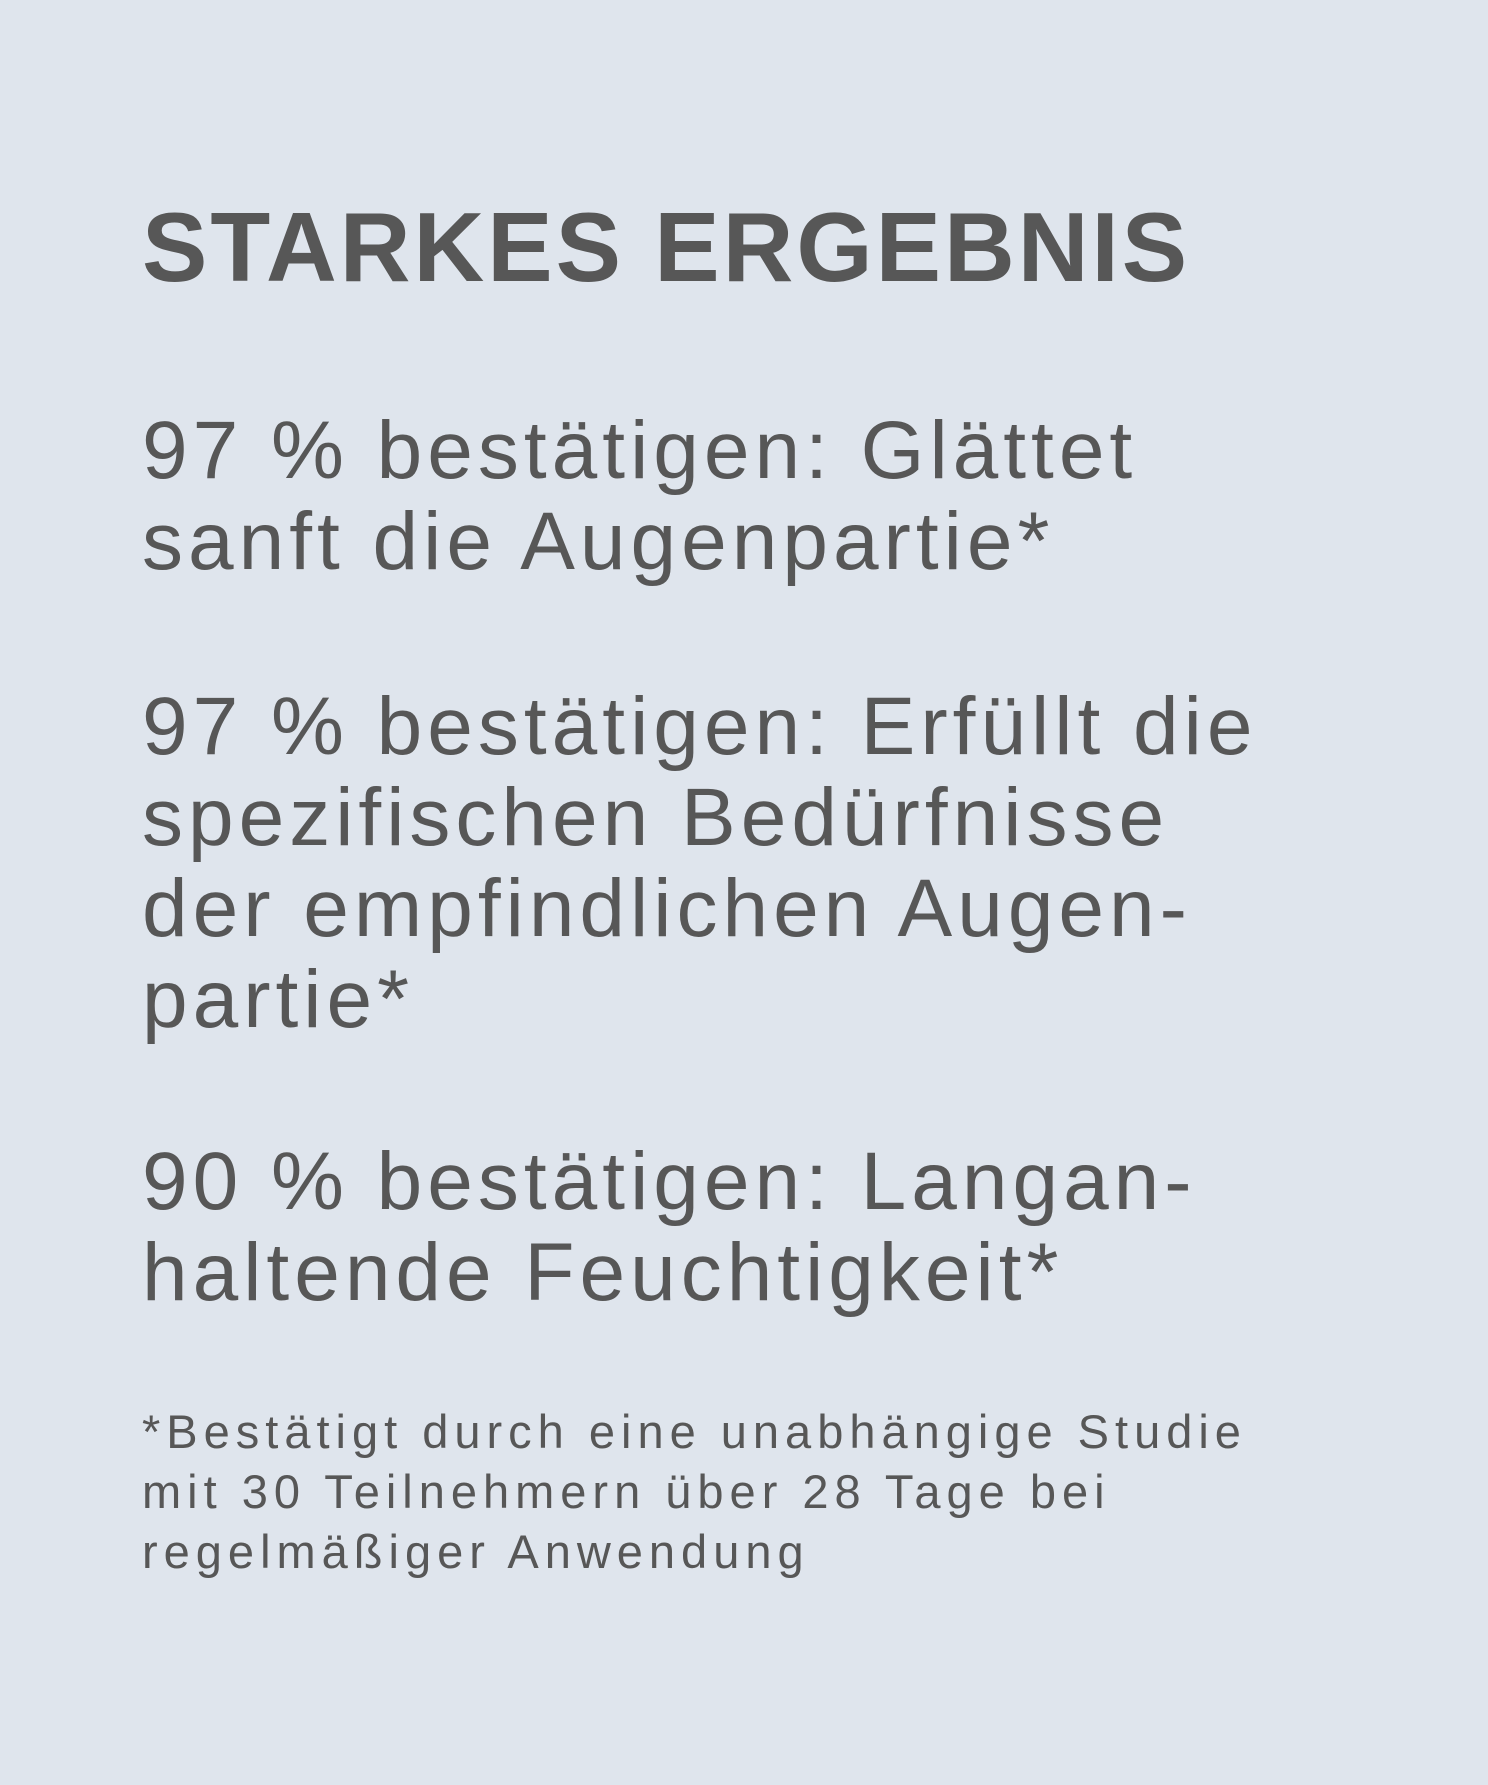 This screenshot has height=1785, width=1488. What do you see at coordinates (476, 1551) in the screenshot?
I see `footnote-line: regelmäßiger Anwendung` at bounding box center [476, 1551].